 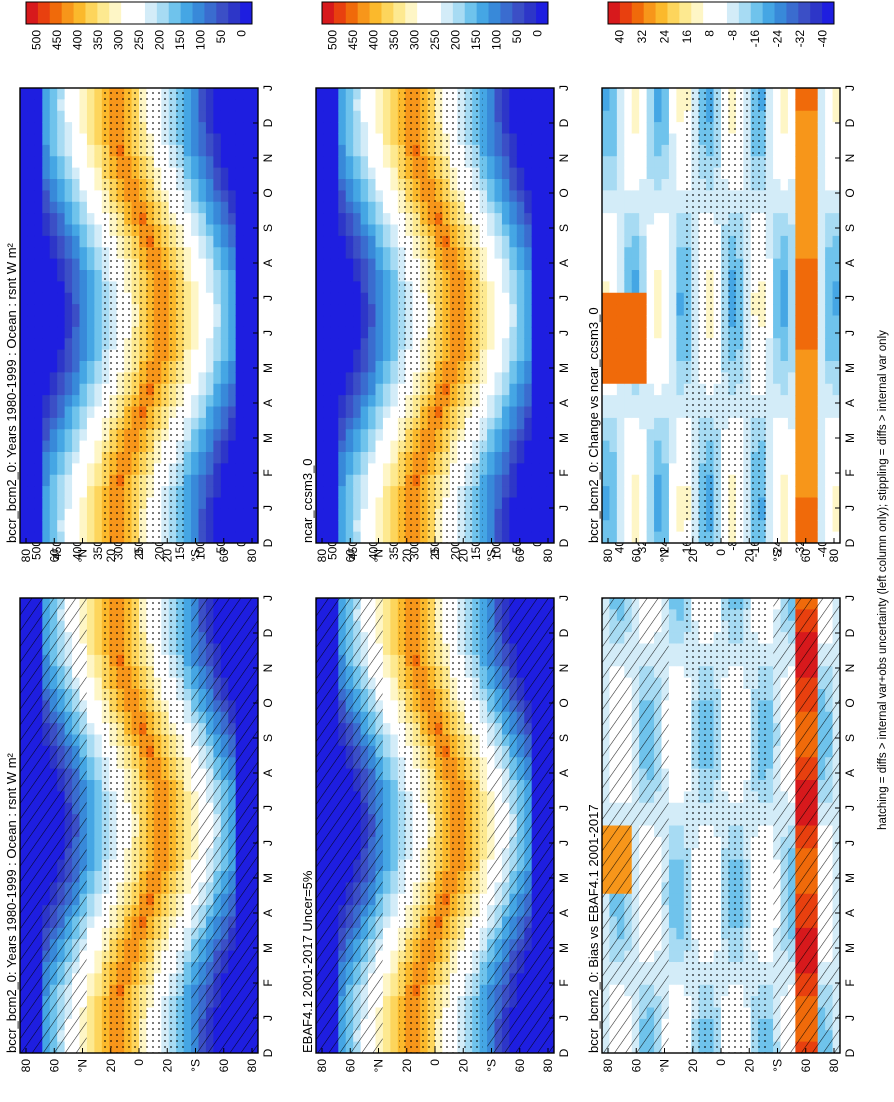 What do you see at coordinates (463, 1066) in the screenshot?
I see `lat-tick-label: 20` at bounding box center [463, 1066].